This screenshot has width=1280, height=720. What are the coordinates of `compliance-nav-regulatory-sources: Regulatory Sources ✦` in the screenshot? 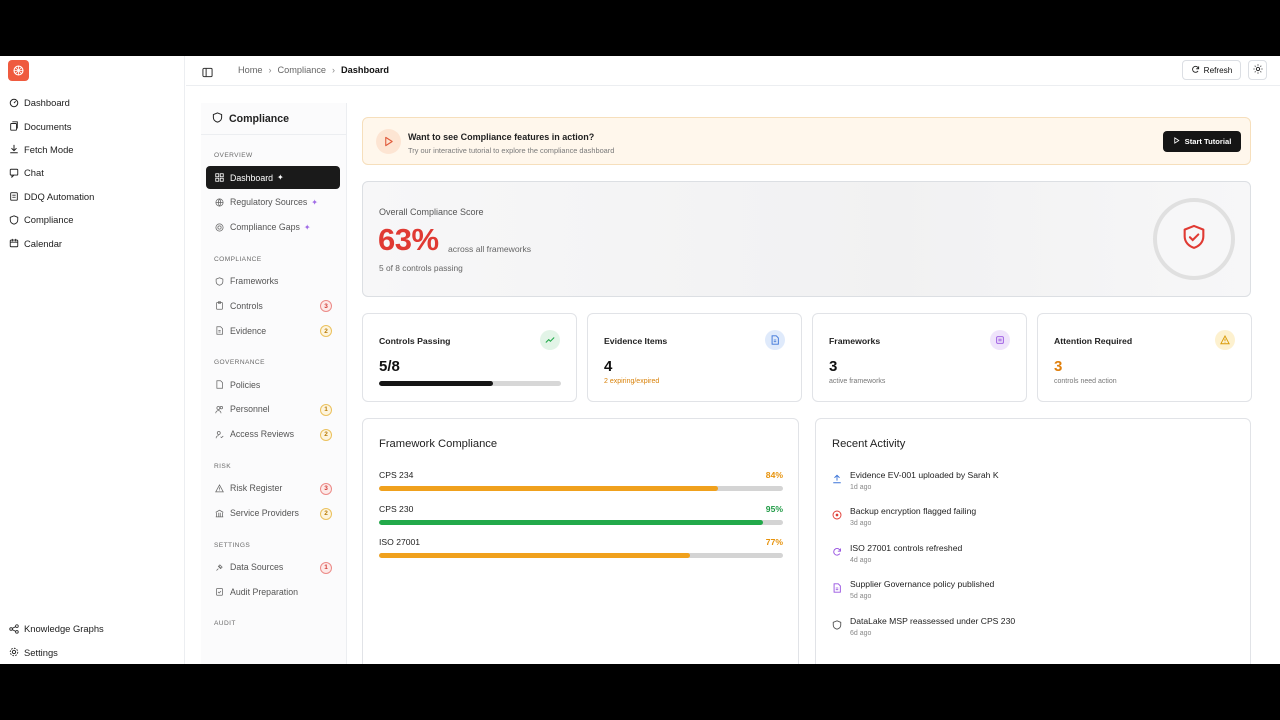 It's located at (273, 202).